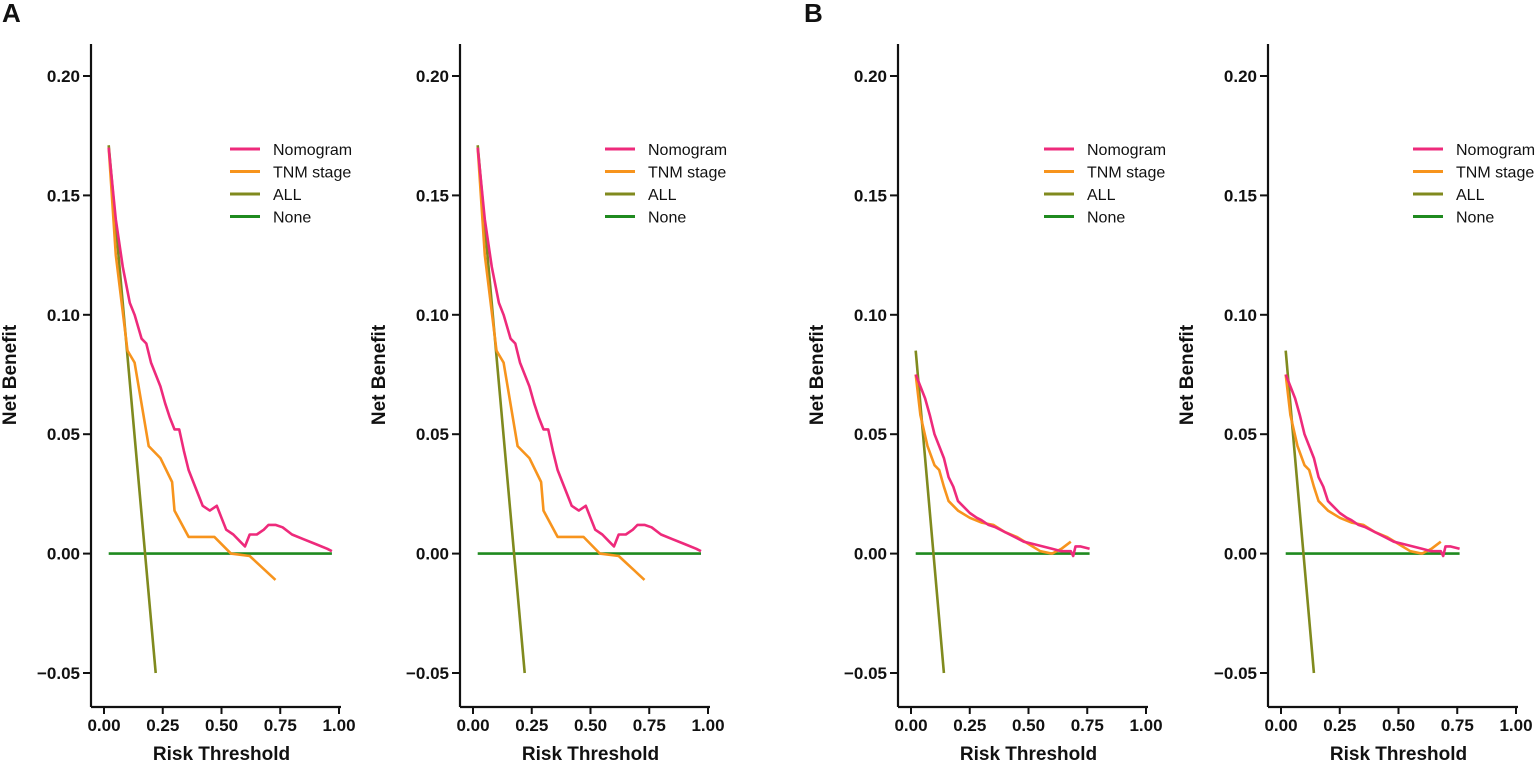  Describe the element at coordinates (11, 14) in the screenshot. I see `panel-label-a: A` at that location.